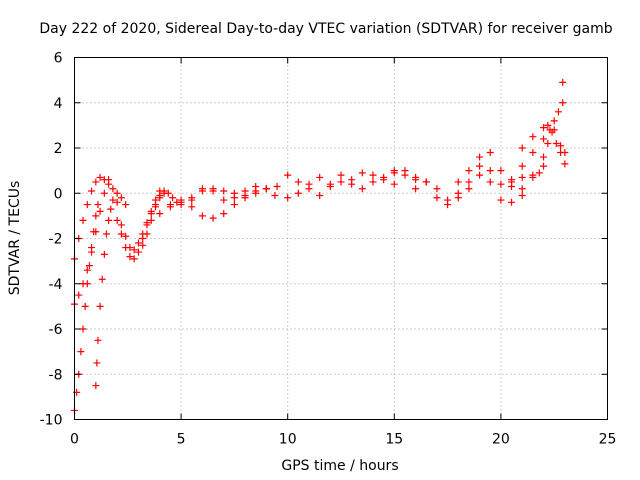  What do you see at coordinates (341, 186) in the screenshot?
I see `series-arc-l` at bounding box center [341, 186].